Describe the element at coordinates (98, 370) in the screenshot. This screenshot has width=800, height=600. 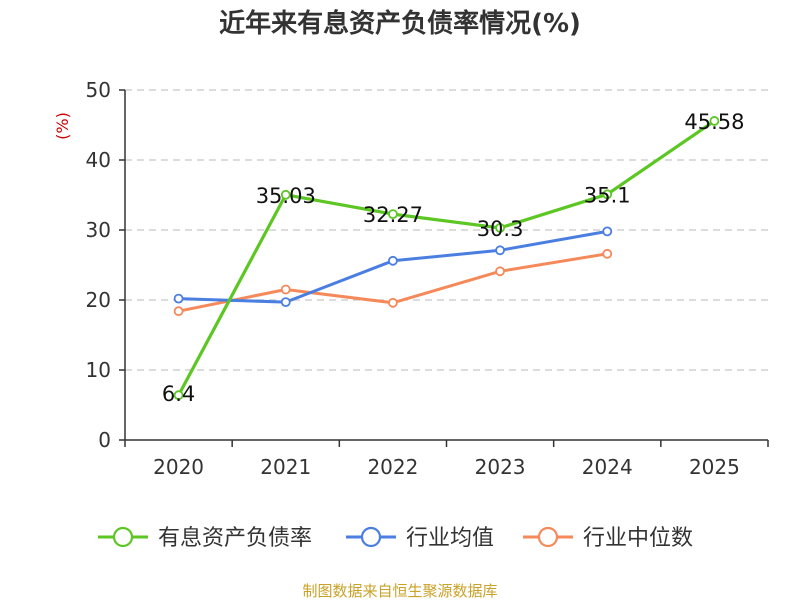
I see `y-tick-label: 10` at that location.